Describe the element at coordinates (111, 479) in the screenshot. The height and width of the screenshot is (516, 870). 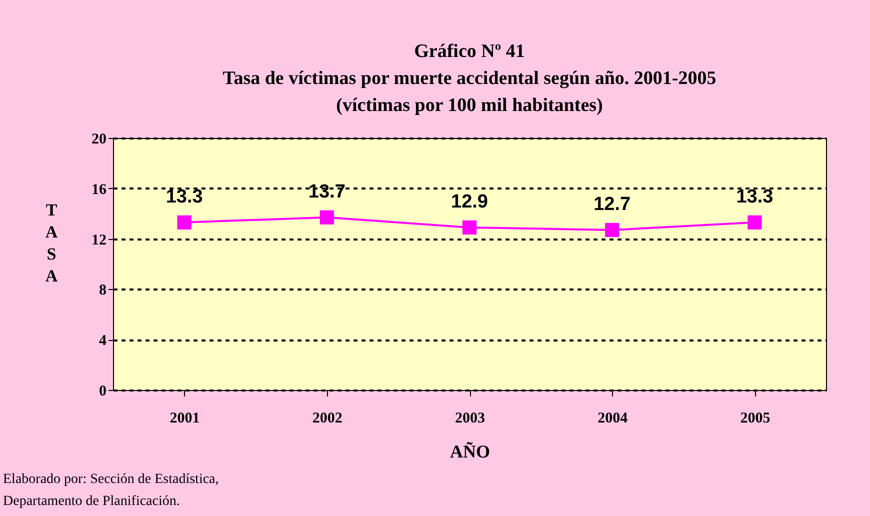
I see `text: Elaborado por: Sección de Estadística,` at that location.